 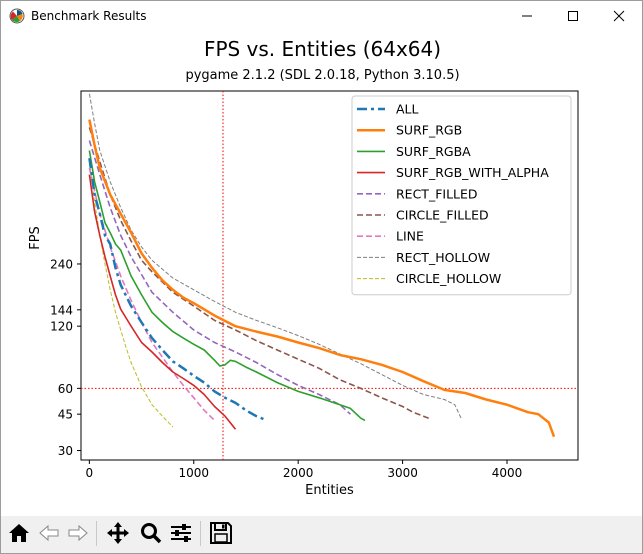 I want to click on zoom-button, so click(x=151, y=533).